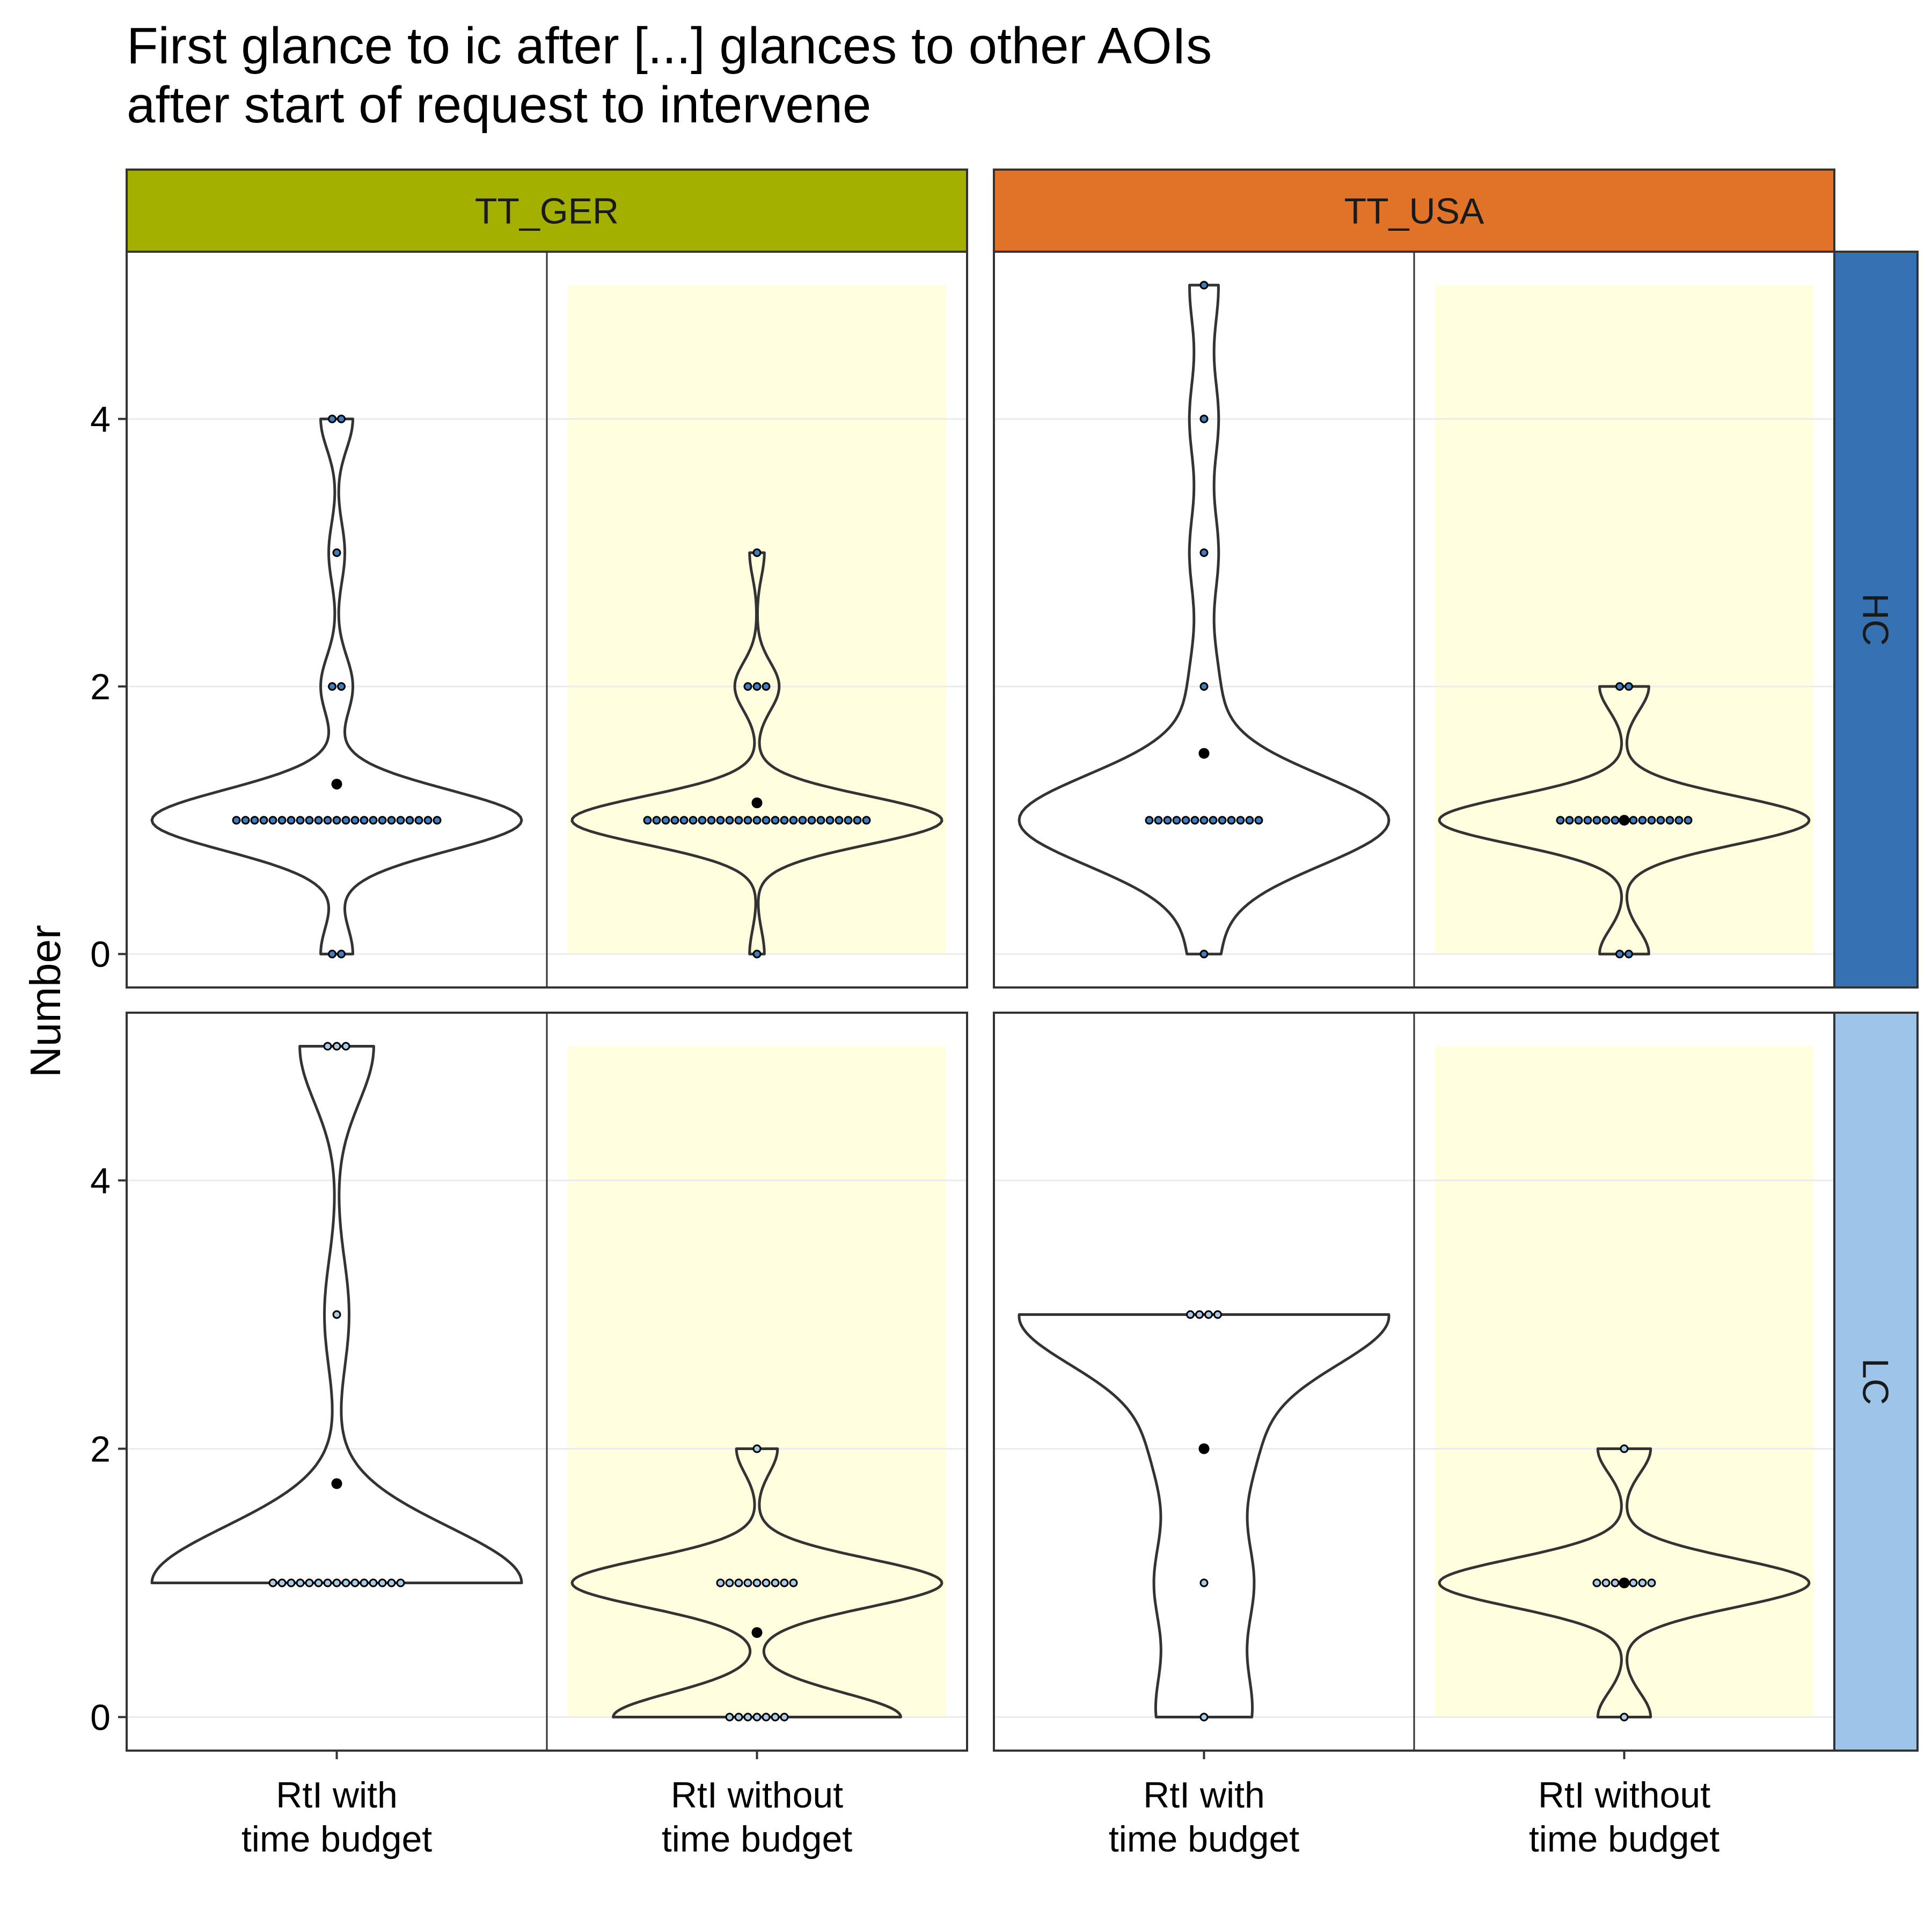  Describe the element at coordinates (547, 211) in the screenshot. I see `facet-strip-tt-ger` at that location.